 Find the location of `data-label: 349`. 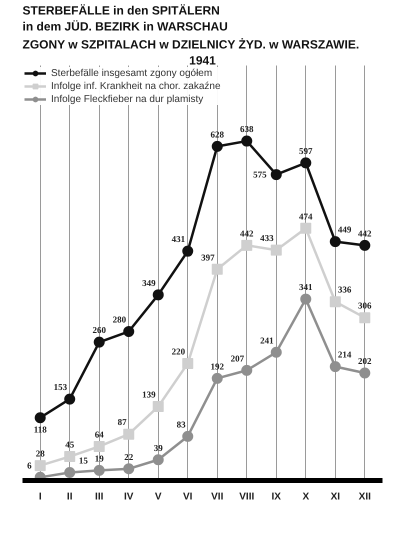

data-label: 349 is located at coordinates (149, 283).